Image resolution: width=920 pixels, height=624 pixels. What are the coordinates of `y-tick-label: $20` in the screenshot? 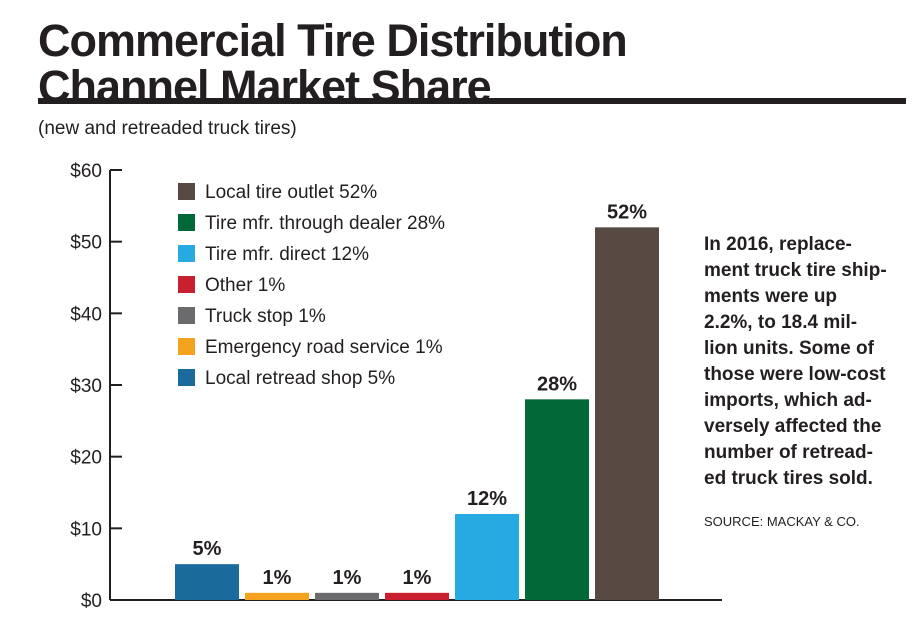 It's located at (86, 458).